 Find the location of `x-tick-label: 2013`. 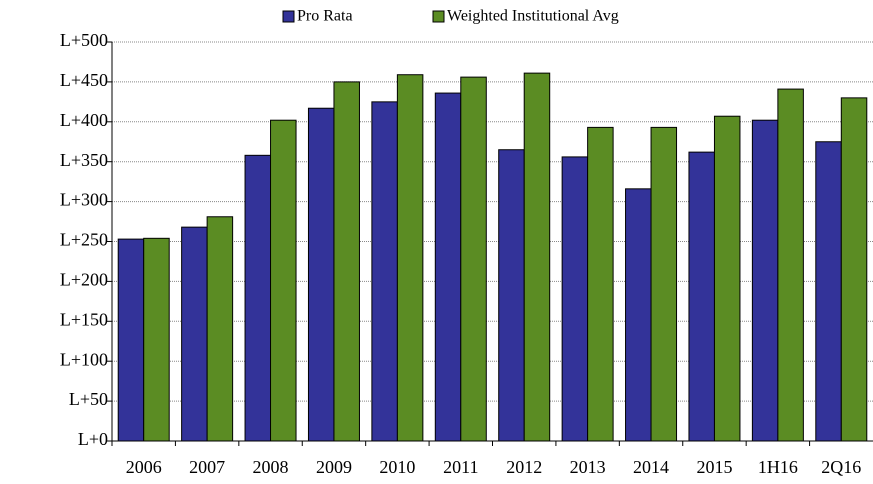

x-tick-label: 2013 is located at coordinates (588, 467).